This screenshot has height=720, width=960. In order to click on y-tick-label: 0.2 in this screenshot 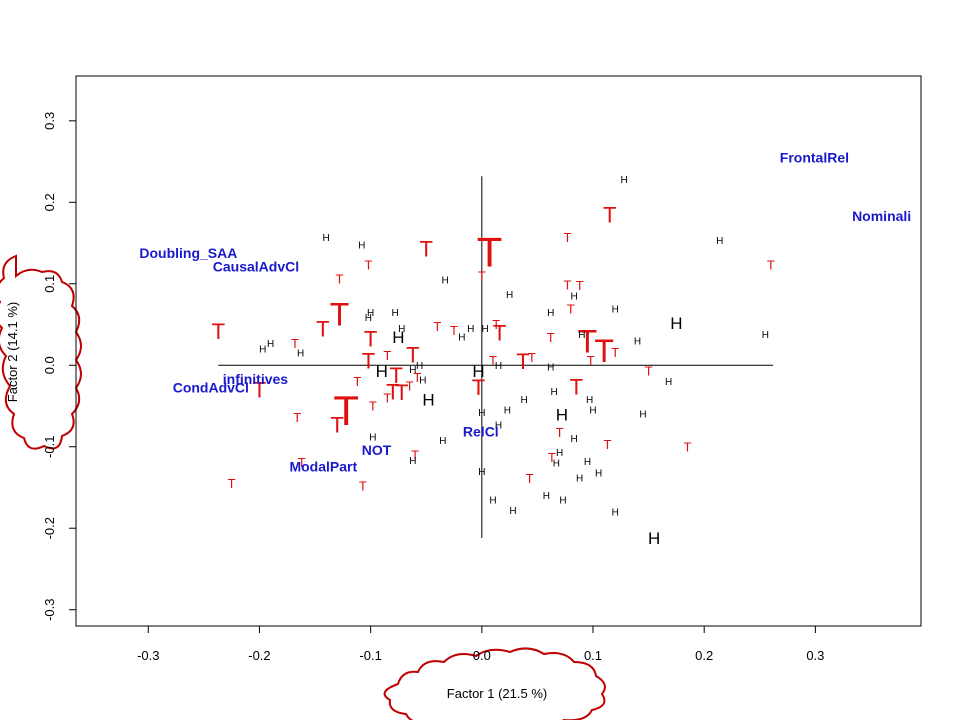, I will do `click(49, 202)`.